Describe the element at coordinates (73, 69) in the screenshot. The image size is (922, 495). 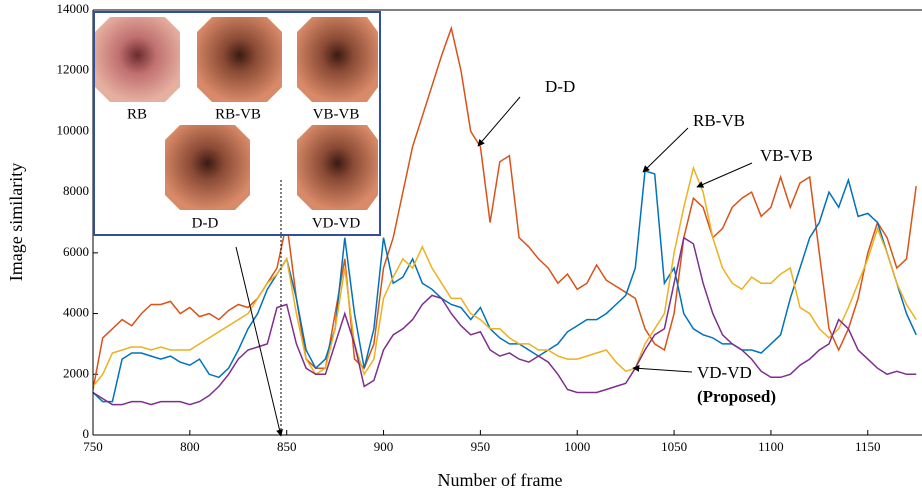
I see `y-tick-label: 12000` at that location.